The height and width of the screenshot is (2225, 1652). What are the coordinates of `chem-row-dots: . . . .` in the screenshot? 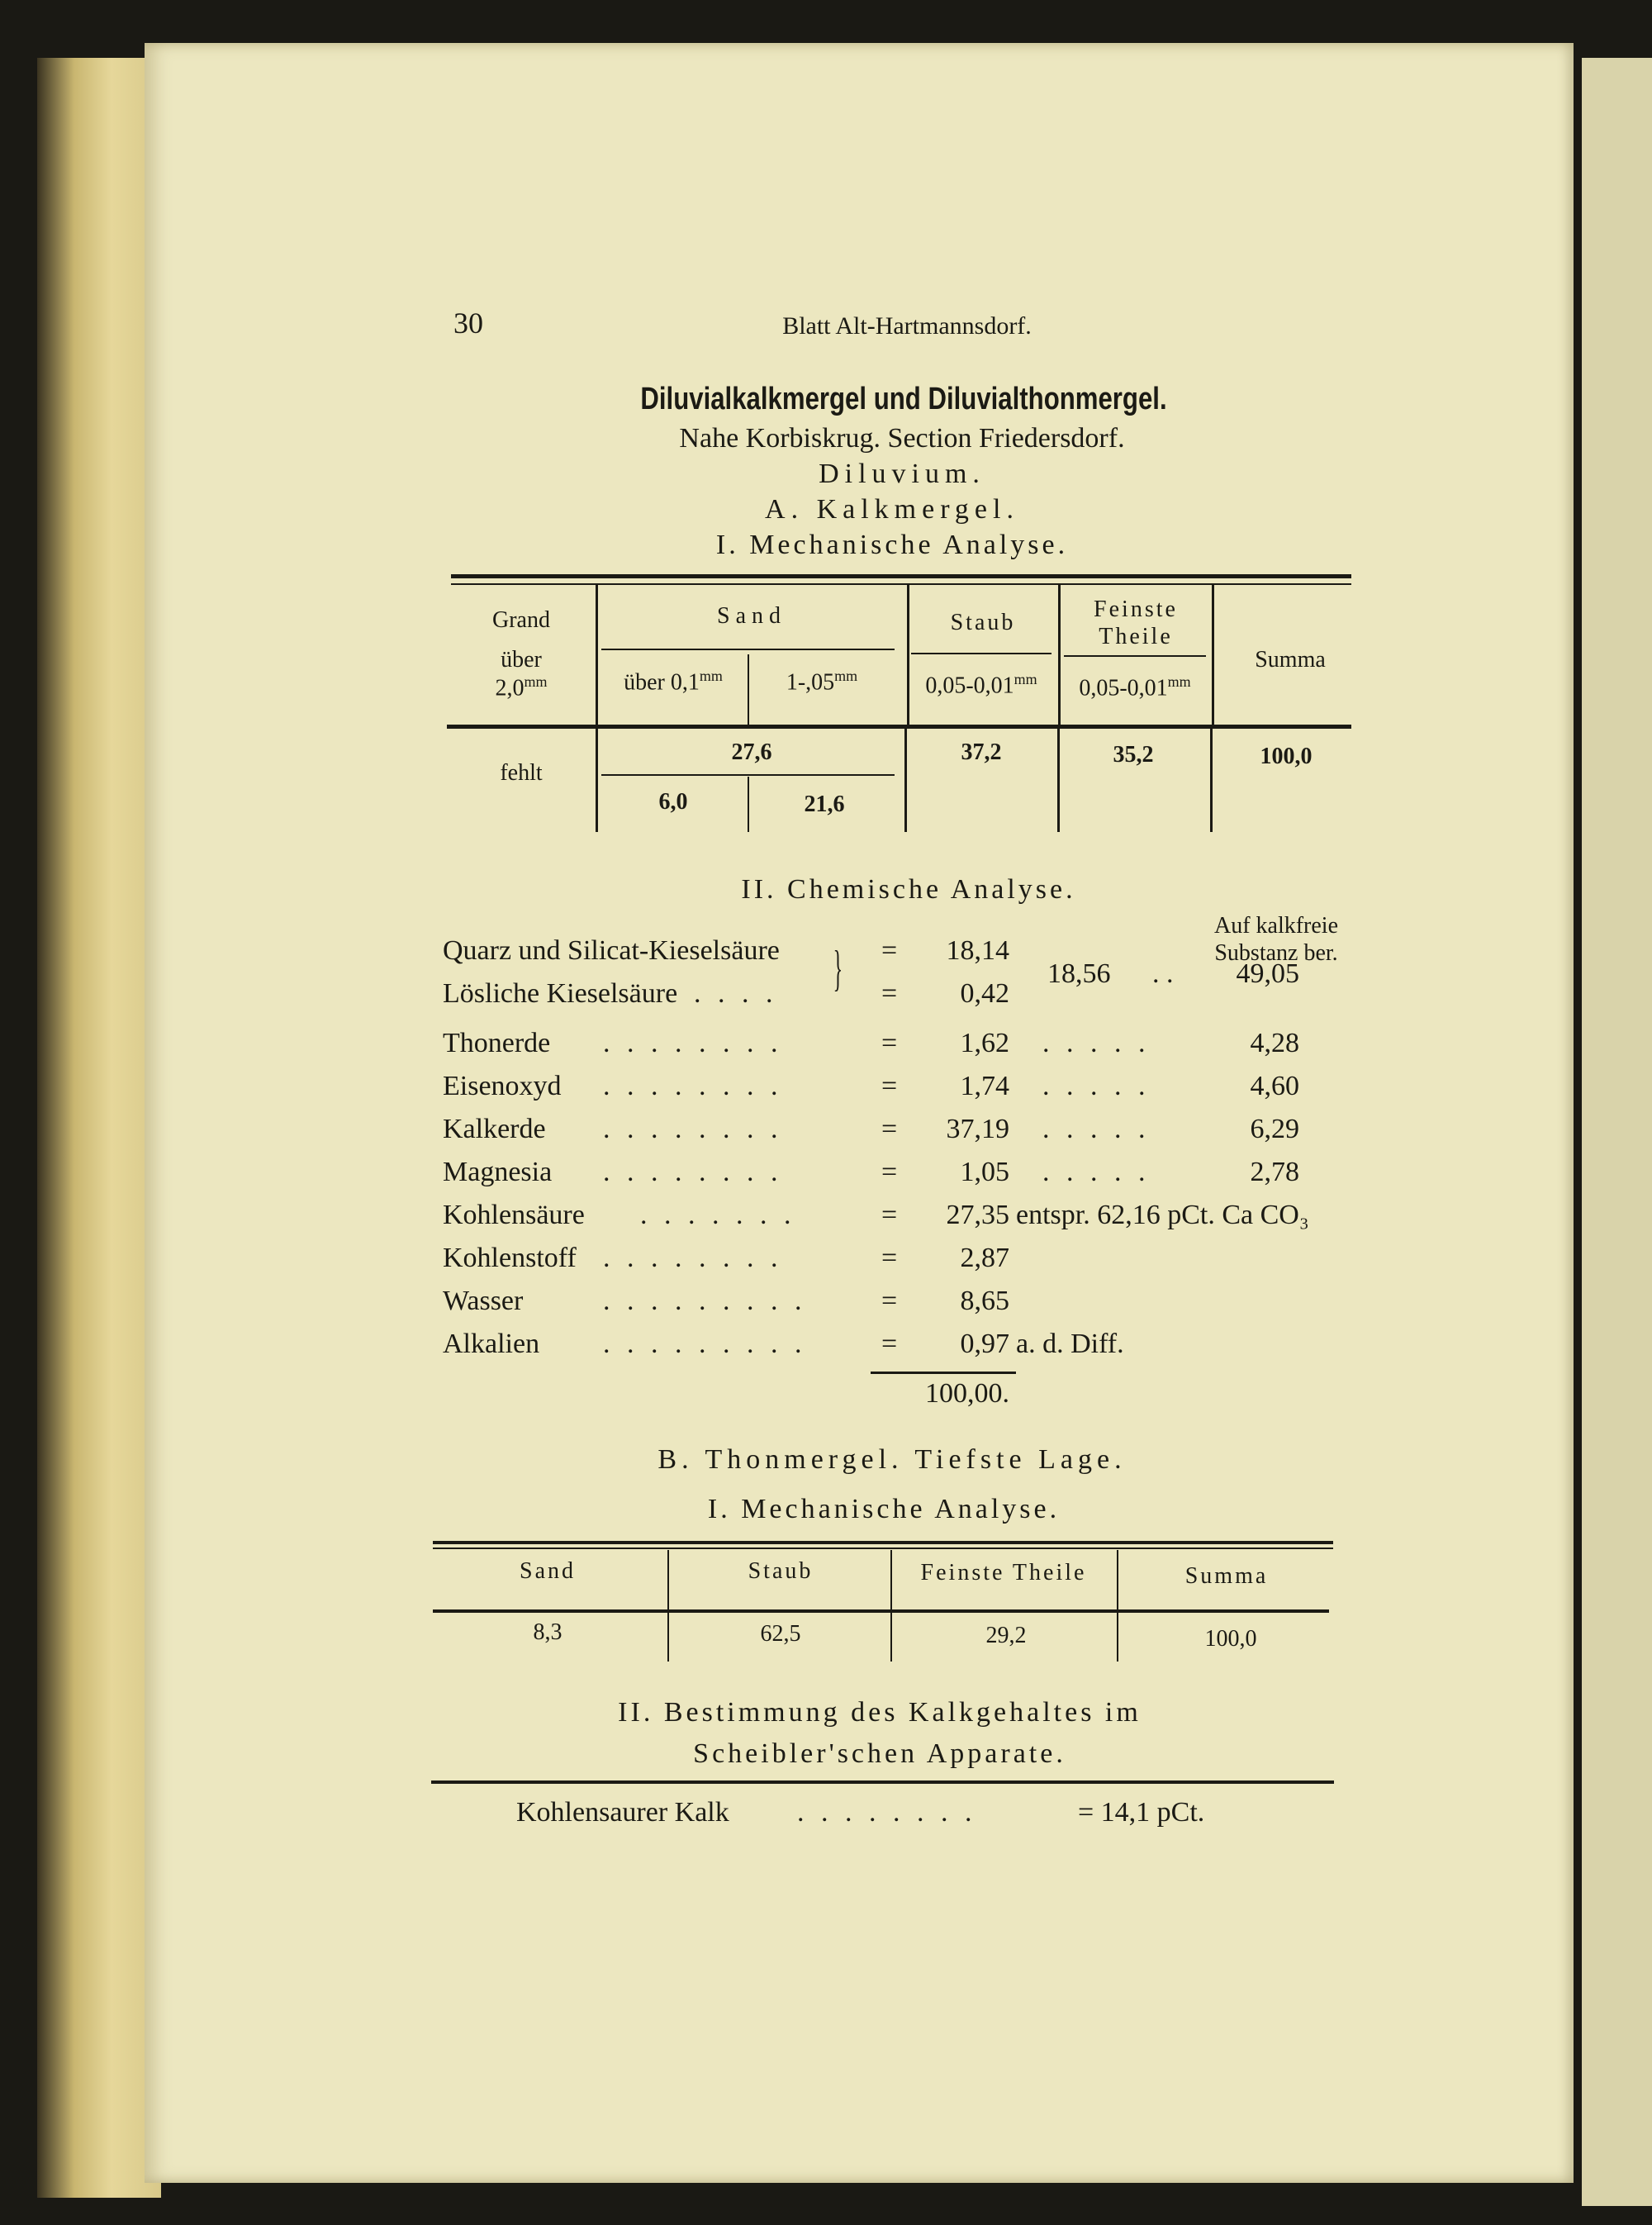 It's located at (736, 993).